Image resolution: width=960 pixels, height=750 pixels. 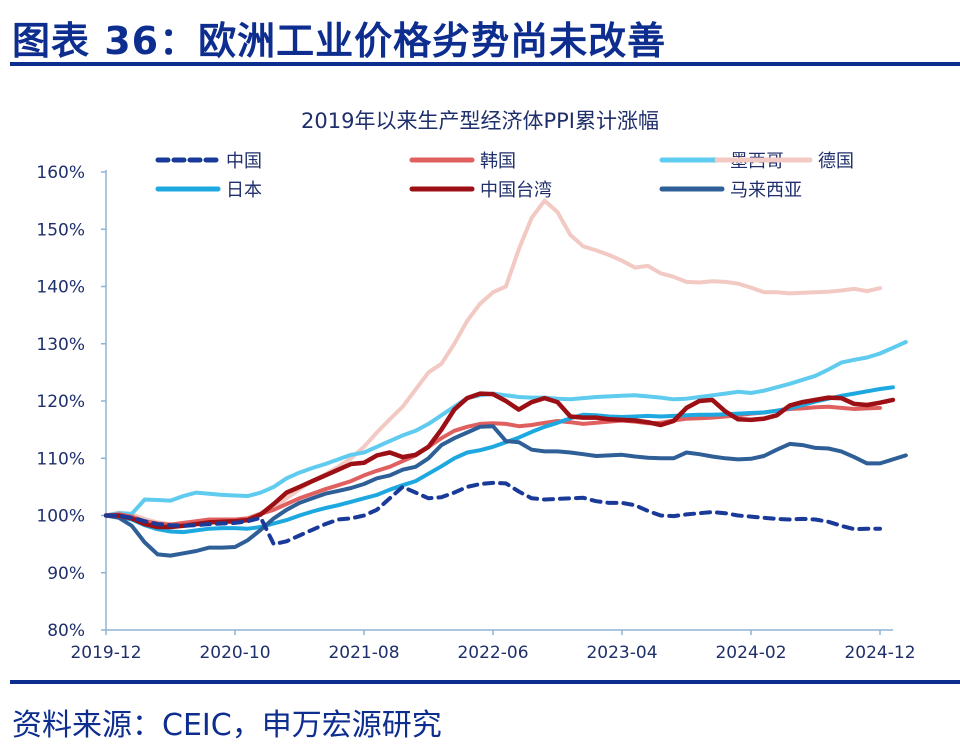 I want to click on y-tick-label: 80%, so click(x=66, y=631).